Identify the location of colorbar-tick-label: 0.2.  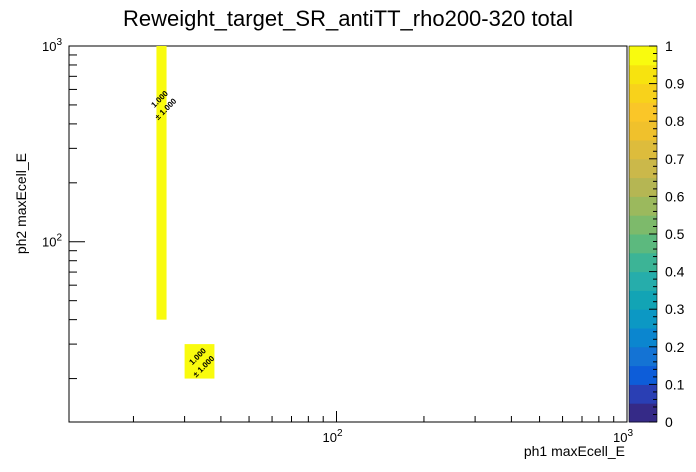
(675, 347).